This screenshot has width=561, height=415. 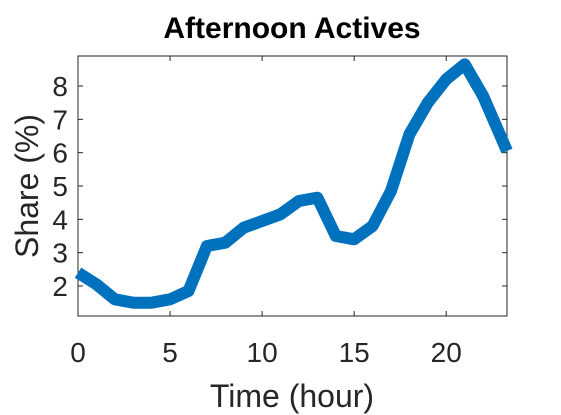 What do you see at coordinates (60, 219) in the screenshot?
I see `y-tick-label: 4` at bounding box center [60, 219].